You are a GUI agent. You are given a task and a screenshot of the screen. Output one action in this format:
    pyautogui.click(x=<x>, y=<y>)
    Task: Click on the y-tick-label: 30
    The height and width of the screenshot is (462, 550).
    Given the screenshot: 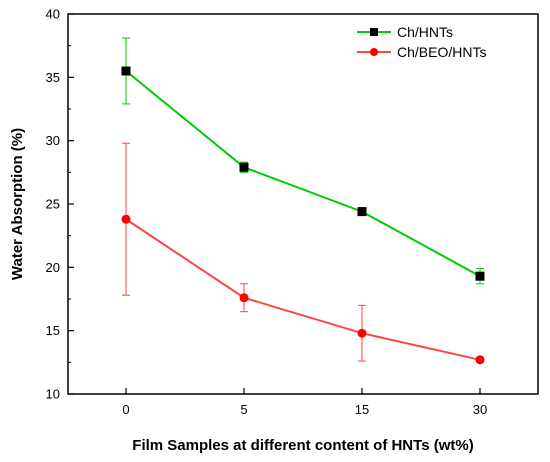 What is the action you would take?
    pyautogui.click(x=53, y=140)
    